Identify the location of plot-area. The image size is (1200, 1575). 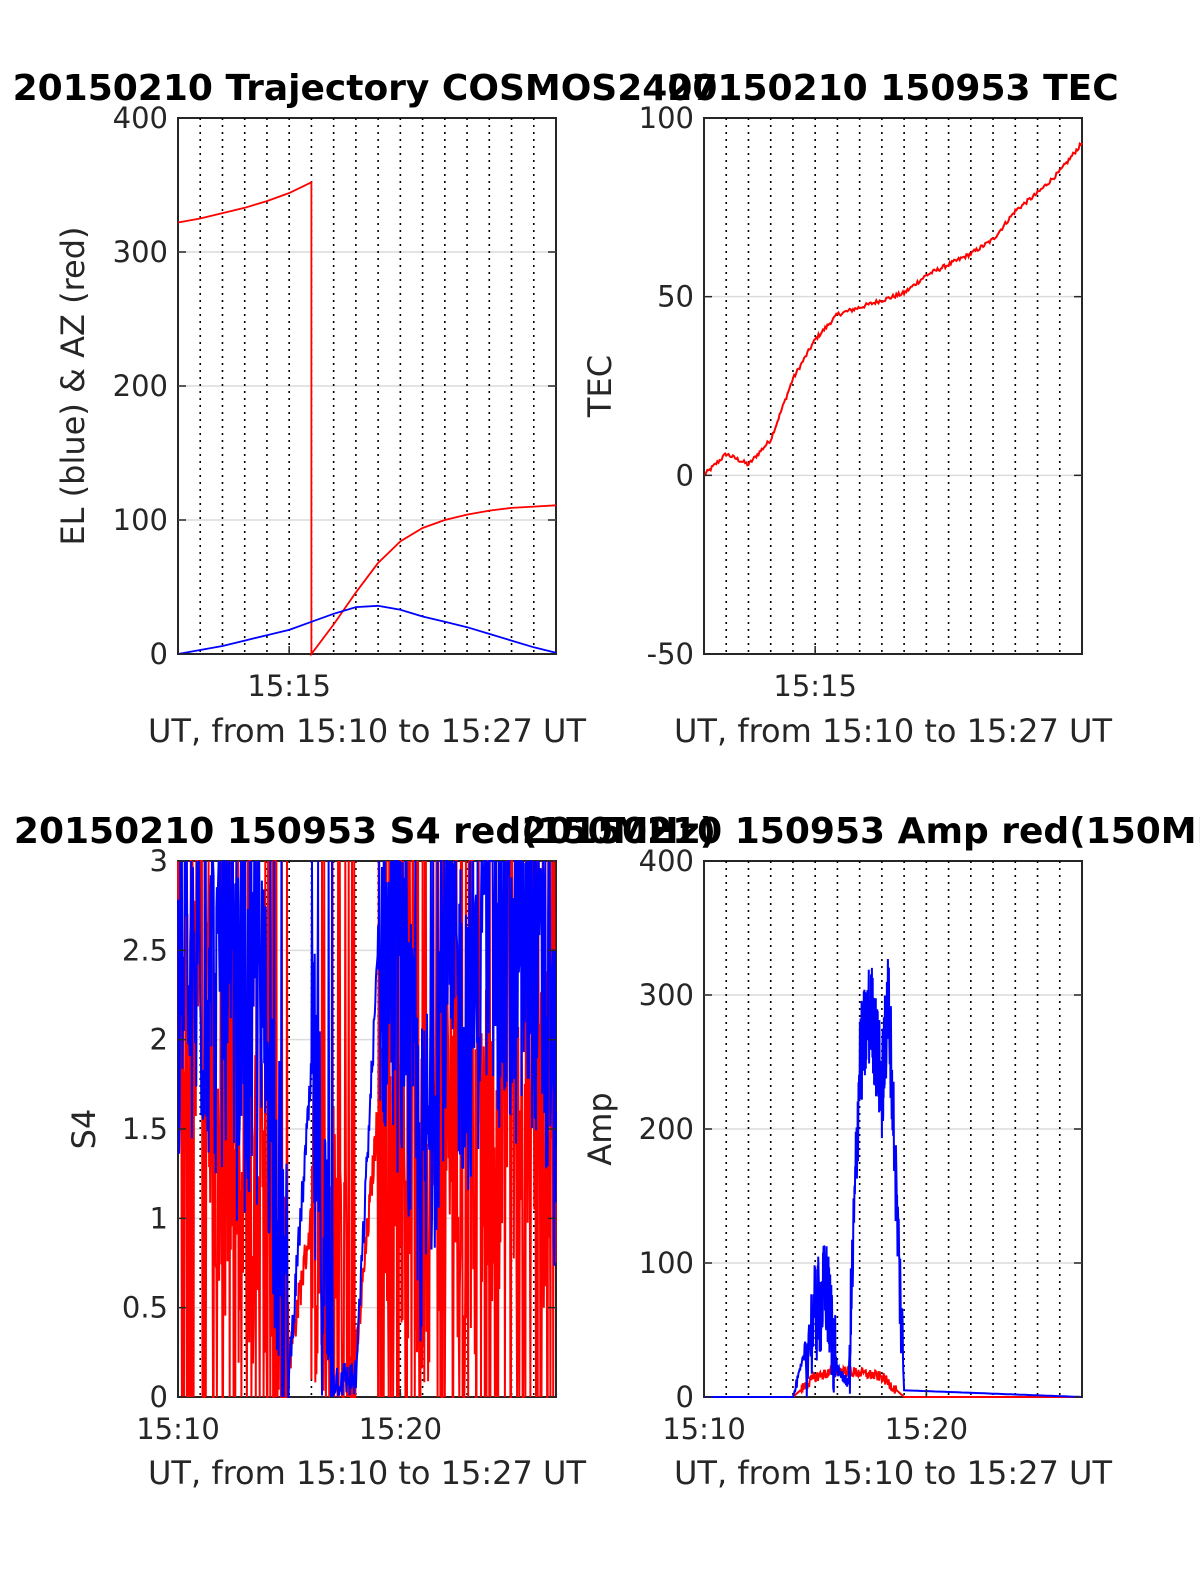
(893, 386).